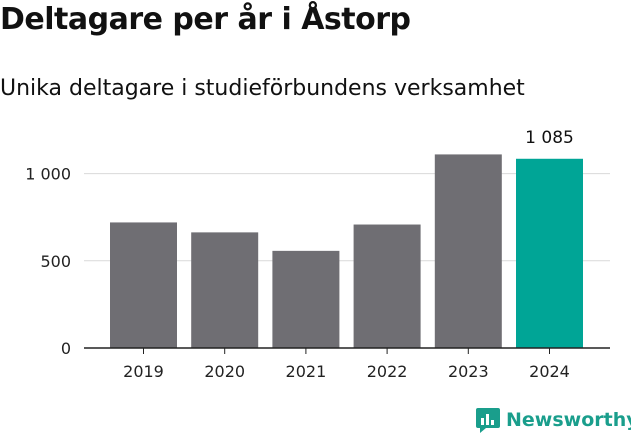  Describe the element at coordinates (387, 286) in the screenshot. I see `bar-2022` at that location.